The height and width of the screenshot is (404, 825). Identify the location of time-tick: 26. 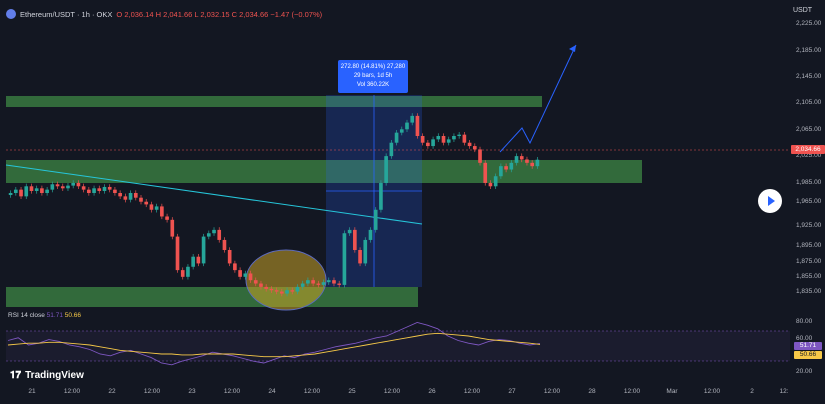
(432, 391).